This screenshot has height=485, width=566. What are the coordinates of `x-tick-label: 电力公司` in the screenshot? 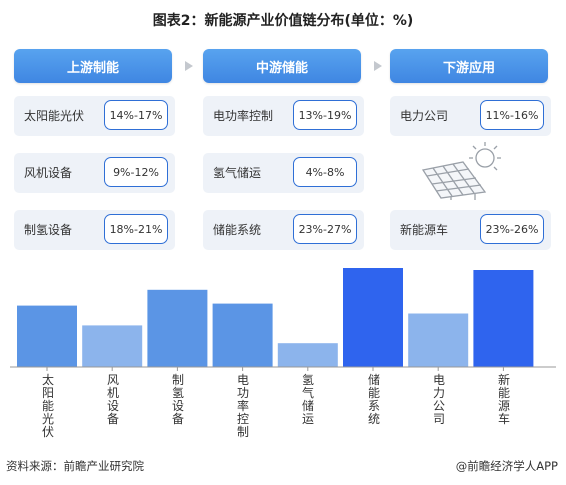 It's located at (438, 399).